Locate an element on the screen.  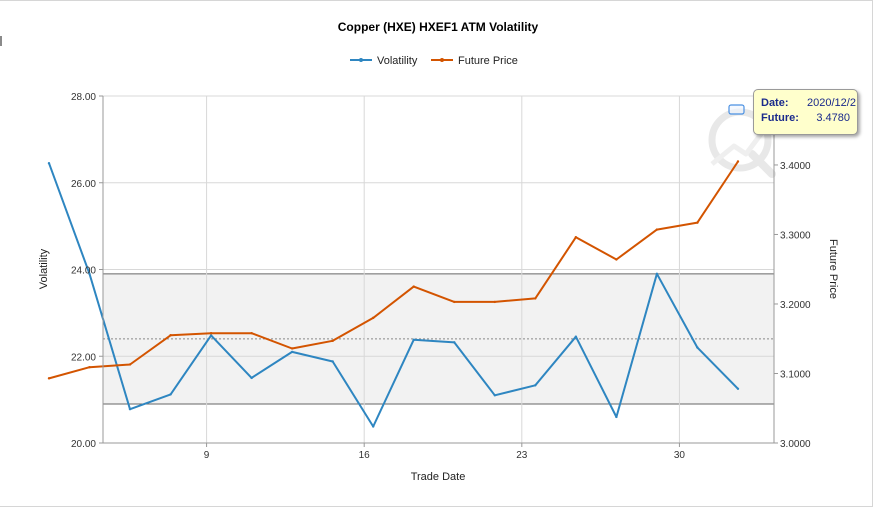
y-axis-label: Volatility is located at coordinates (44, 268).